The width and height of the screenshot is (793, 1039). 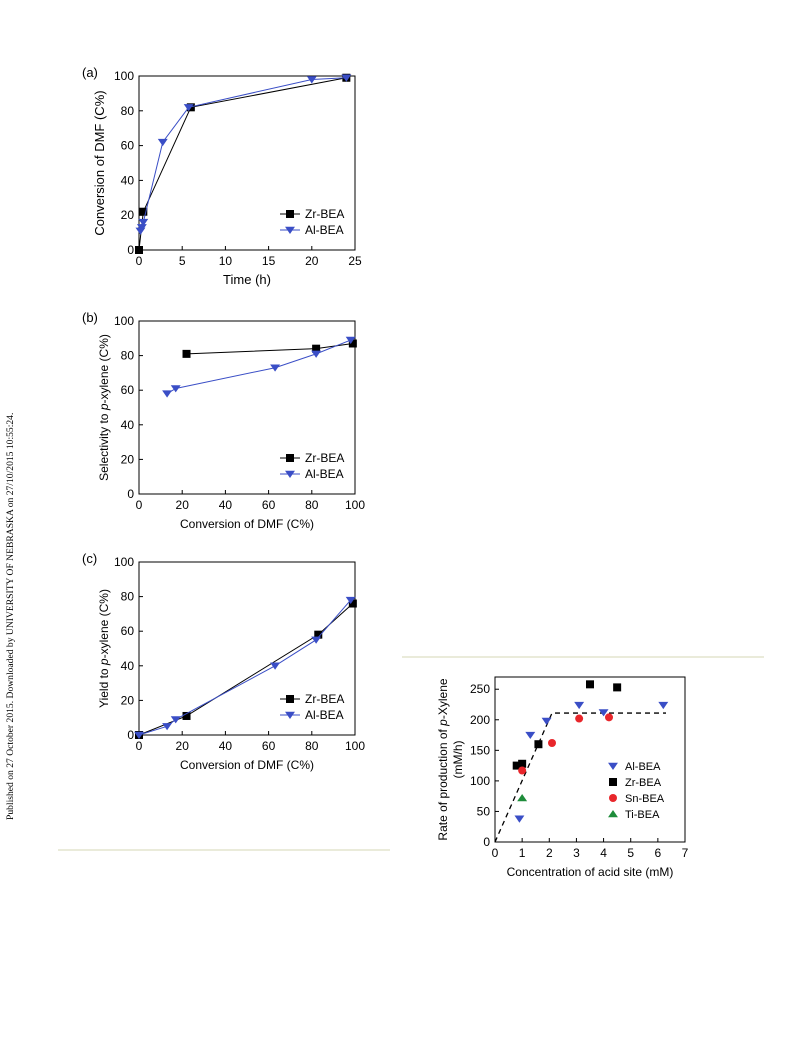 What do you see at coordinates (90, 72) in the screenshot?
I see `panel-label: (a)` at bounding box center [90, 72].